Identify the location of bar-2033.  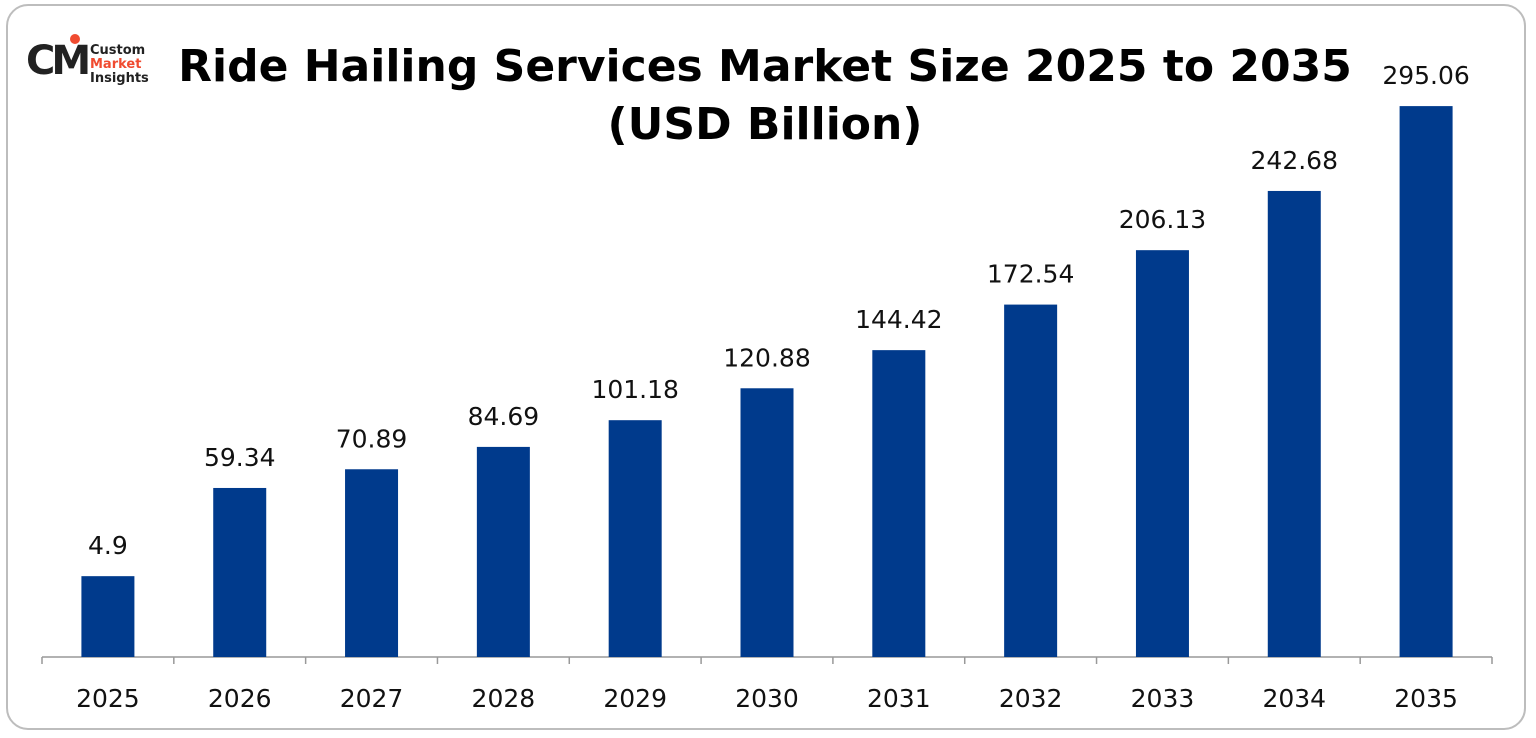
(1162, 453).